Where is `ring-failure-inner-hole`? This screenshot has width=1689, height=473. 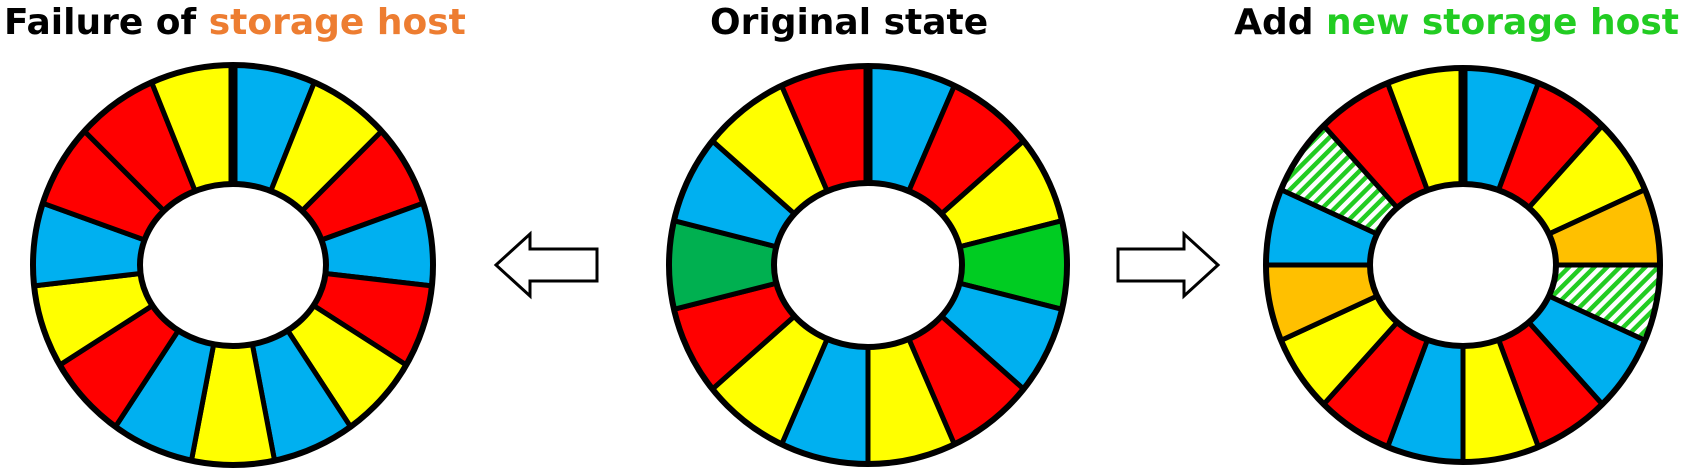 ring-failure-inner-hole is located at coordinates (233, 265).